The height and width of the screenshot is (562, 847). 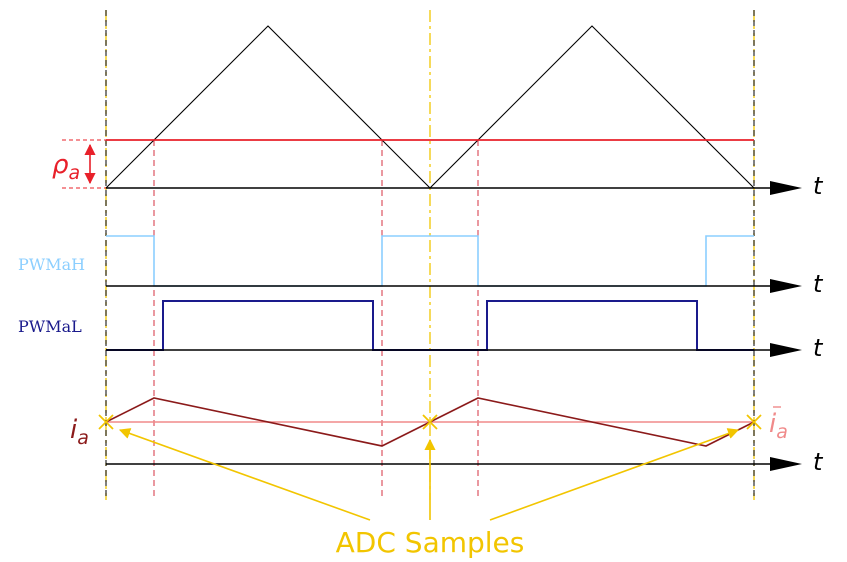 I want to click on svg-text: ia, so click(x=778, y=426).